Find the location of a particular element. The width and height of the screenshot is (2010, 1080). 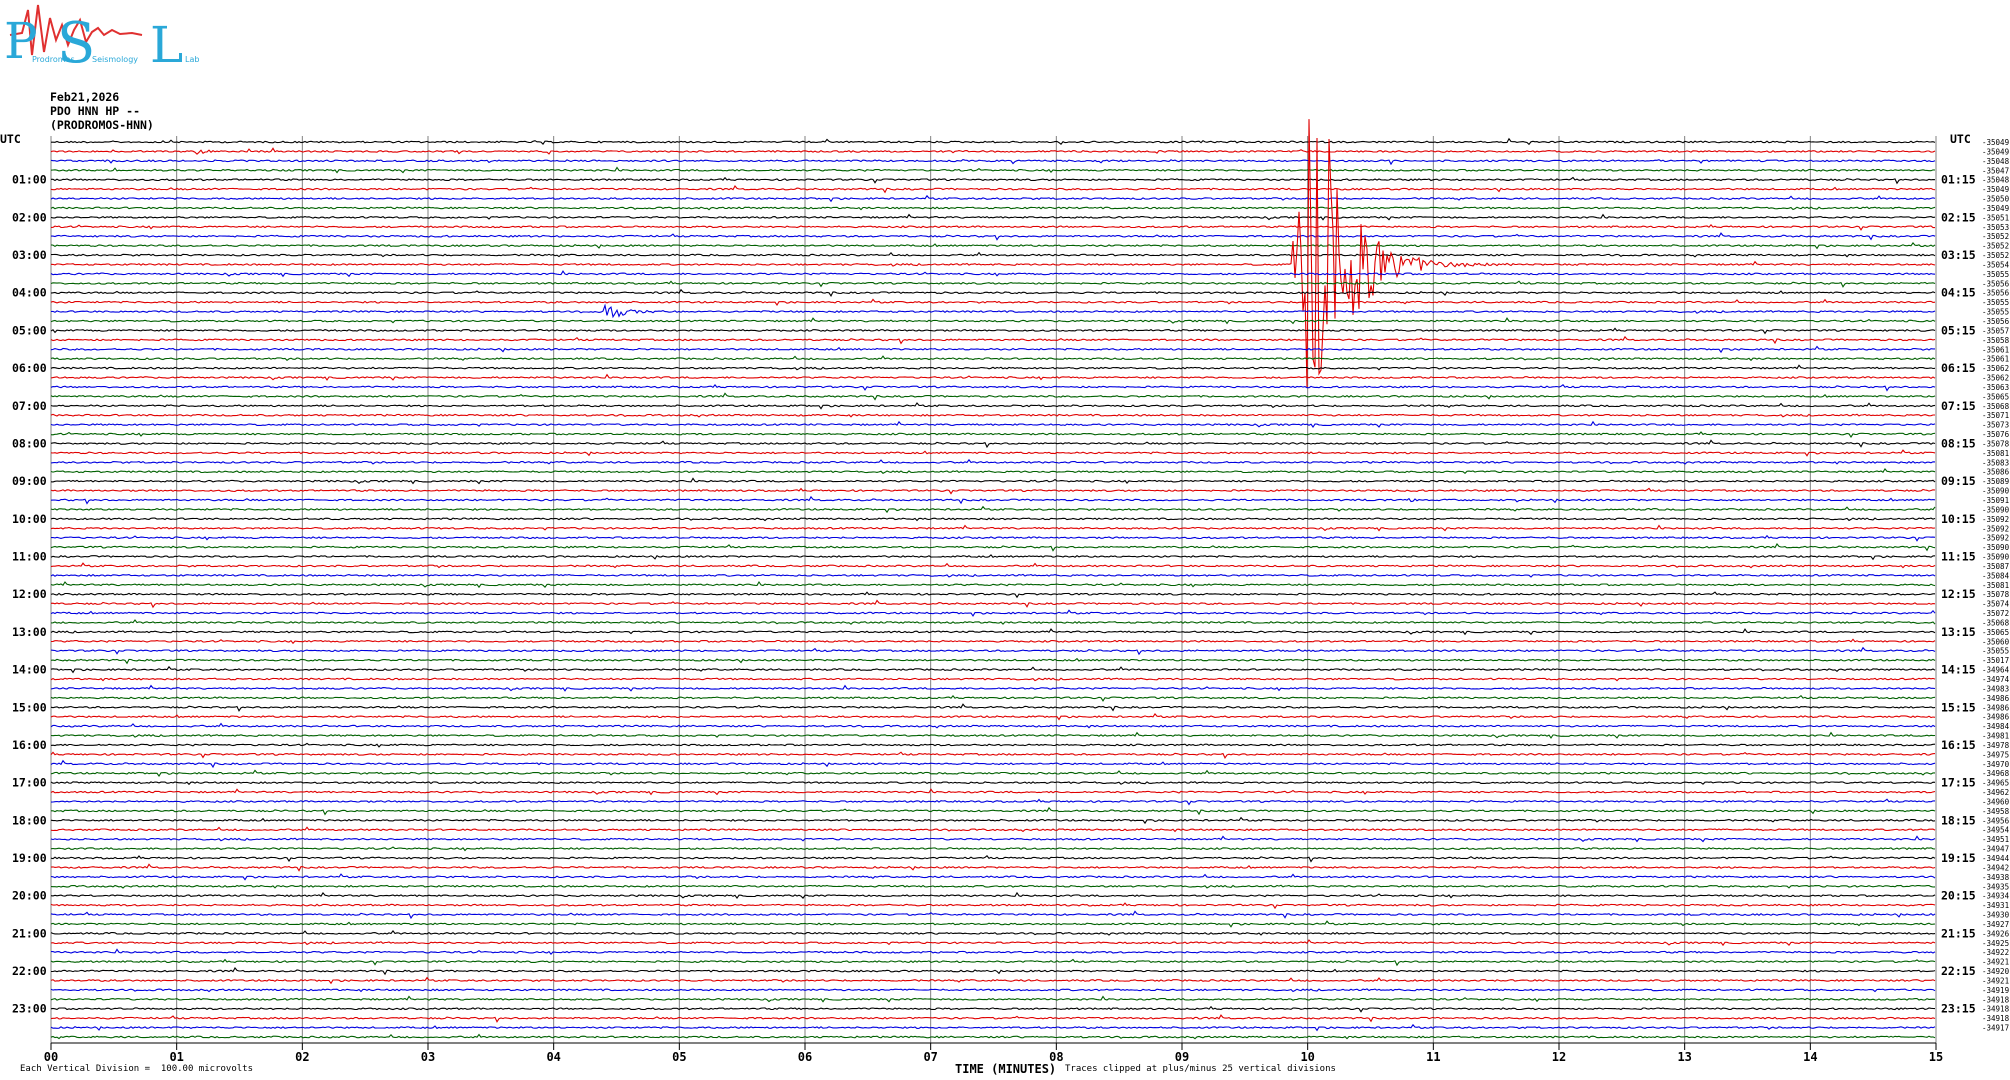

left-hour-label: 22:00 is located at coordinates (29, 971).